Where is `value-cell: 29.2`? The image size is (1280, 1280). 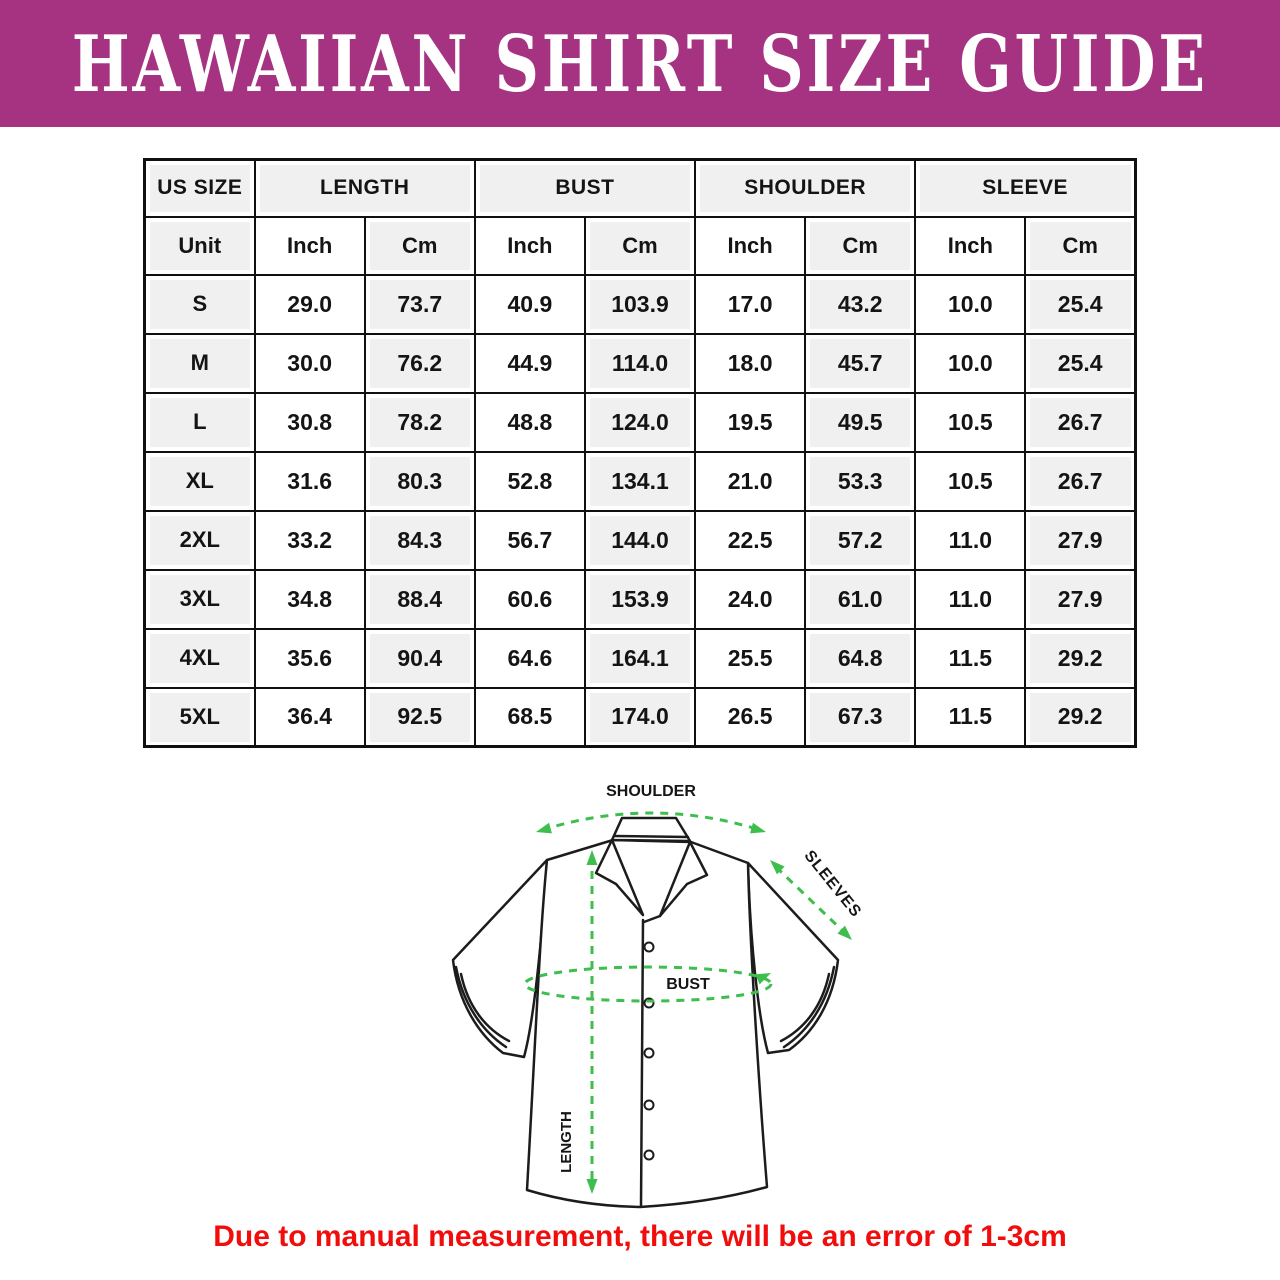
value-cell: 29.2 is located at coordinates (1080, 658).